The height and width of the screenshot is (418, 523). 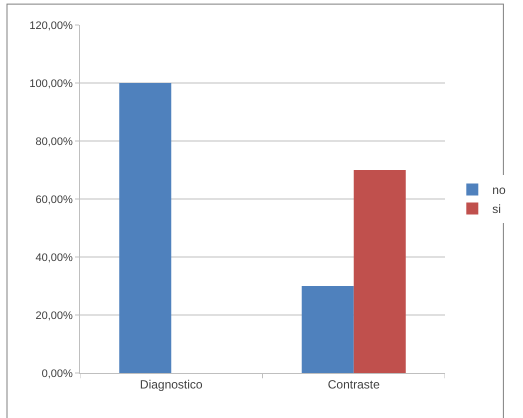 I want to click on y-tick-label: 0,00%, so click(x=58, y=374).